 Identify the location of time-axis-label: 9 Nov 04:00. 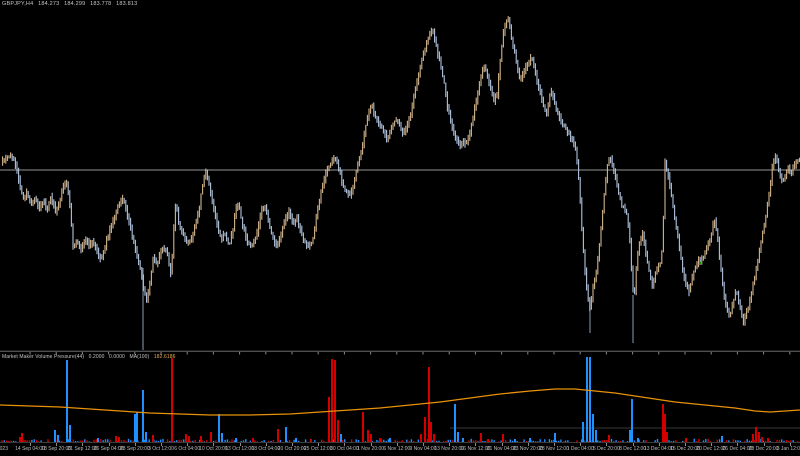
(423, 449).